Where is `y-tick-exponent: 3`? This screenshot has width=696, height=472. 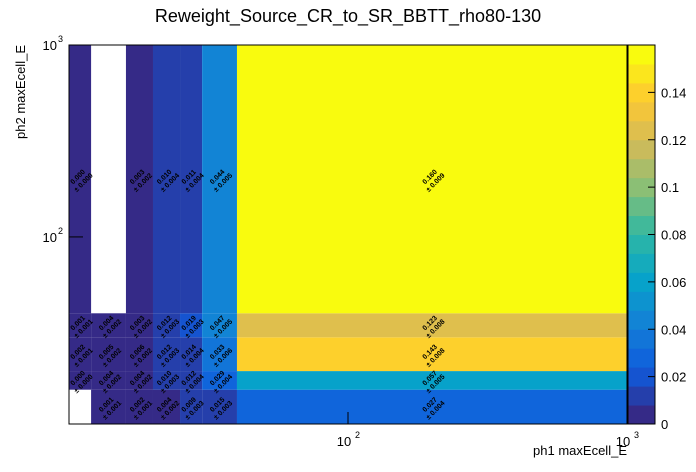
y-tick-exponent: 3 is located at coordinates (60, 39).